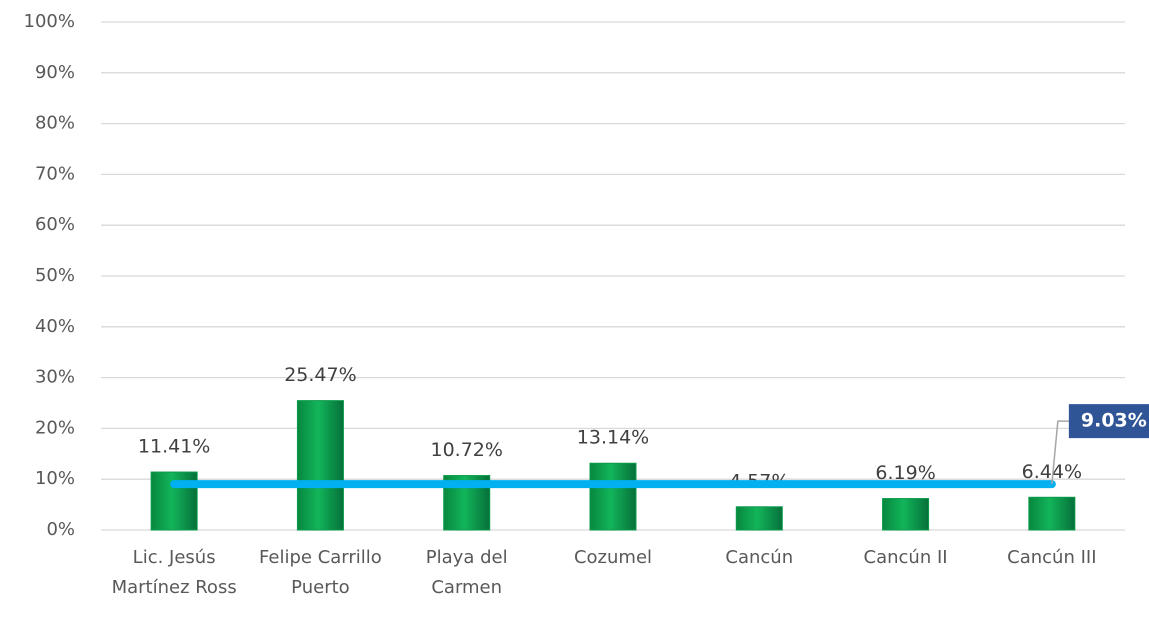 The width and height of the screenshot is (1149, 629). I want to click on y-tick-label: 70%, so click(55, 173).